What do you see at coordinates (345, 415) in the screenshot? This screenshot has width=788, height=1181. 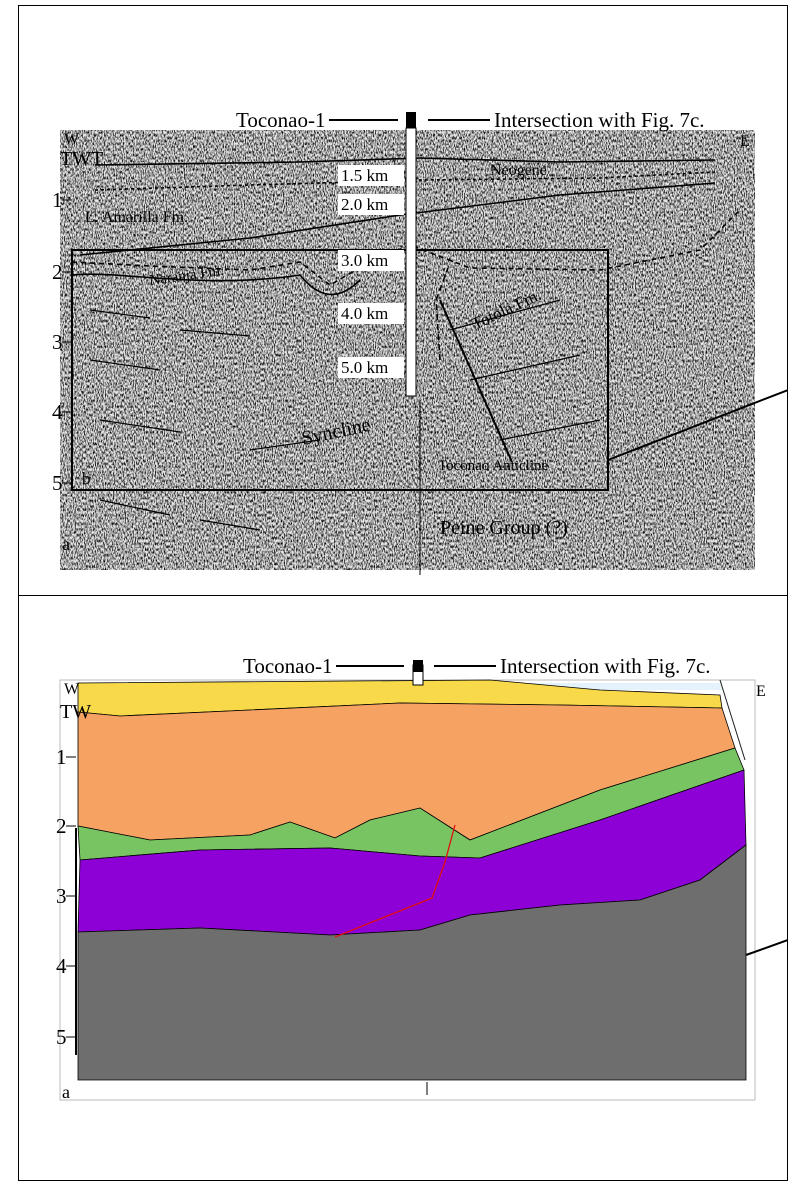 I see `reflectors` at bounding box center [345, 415].